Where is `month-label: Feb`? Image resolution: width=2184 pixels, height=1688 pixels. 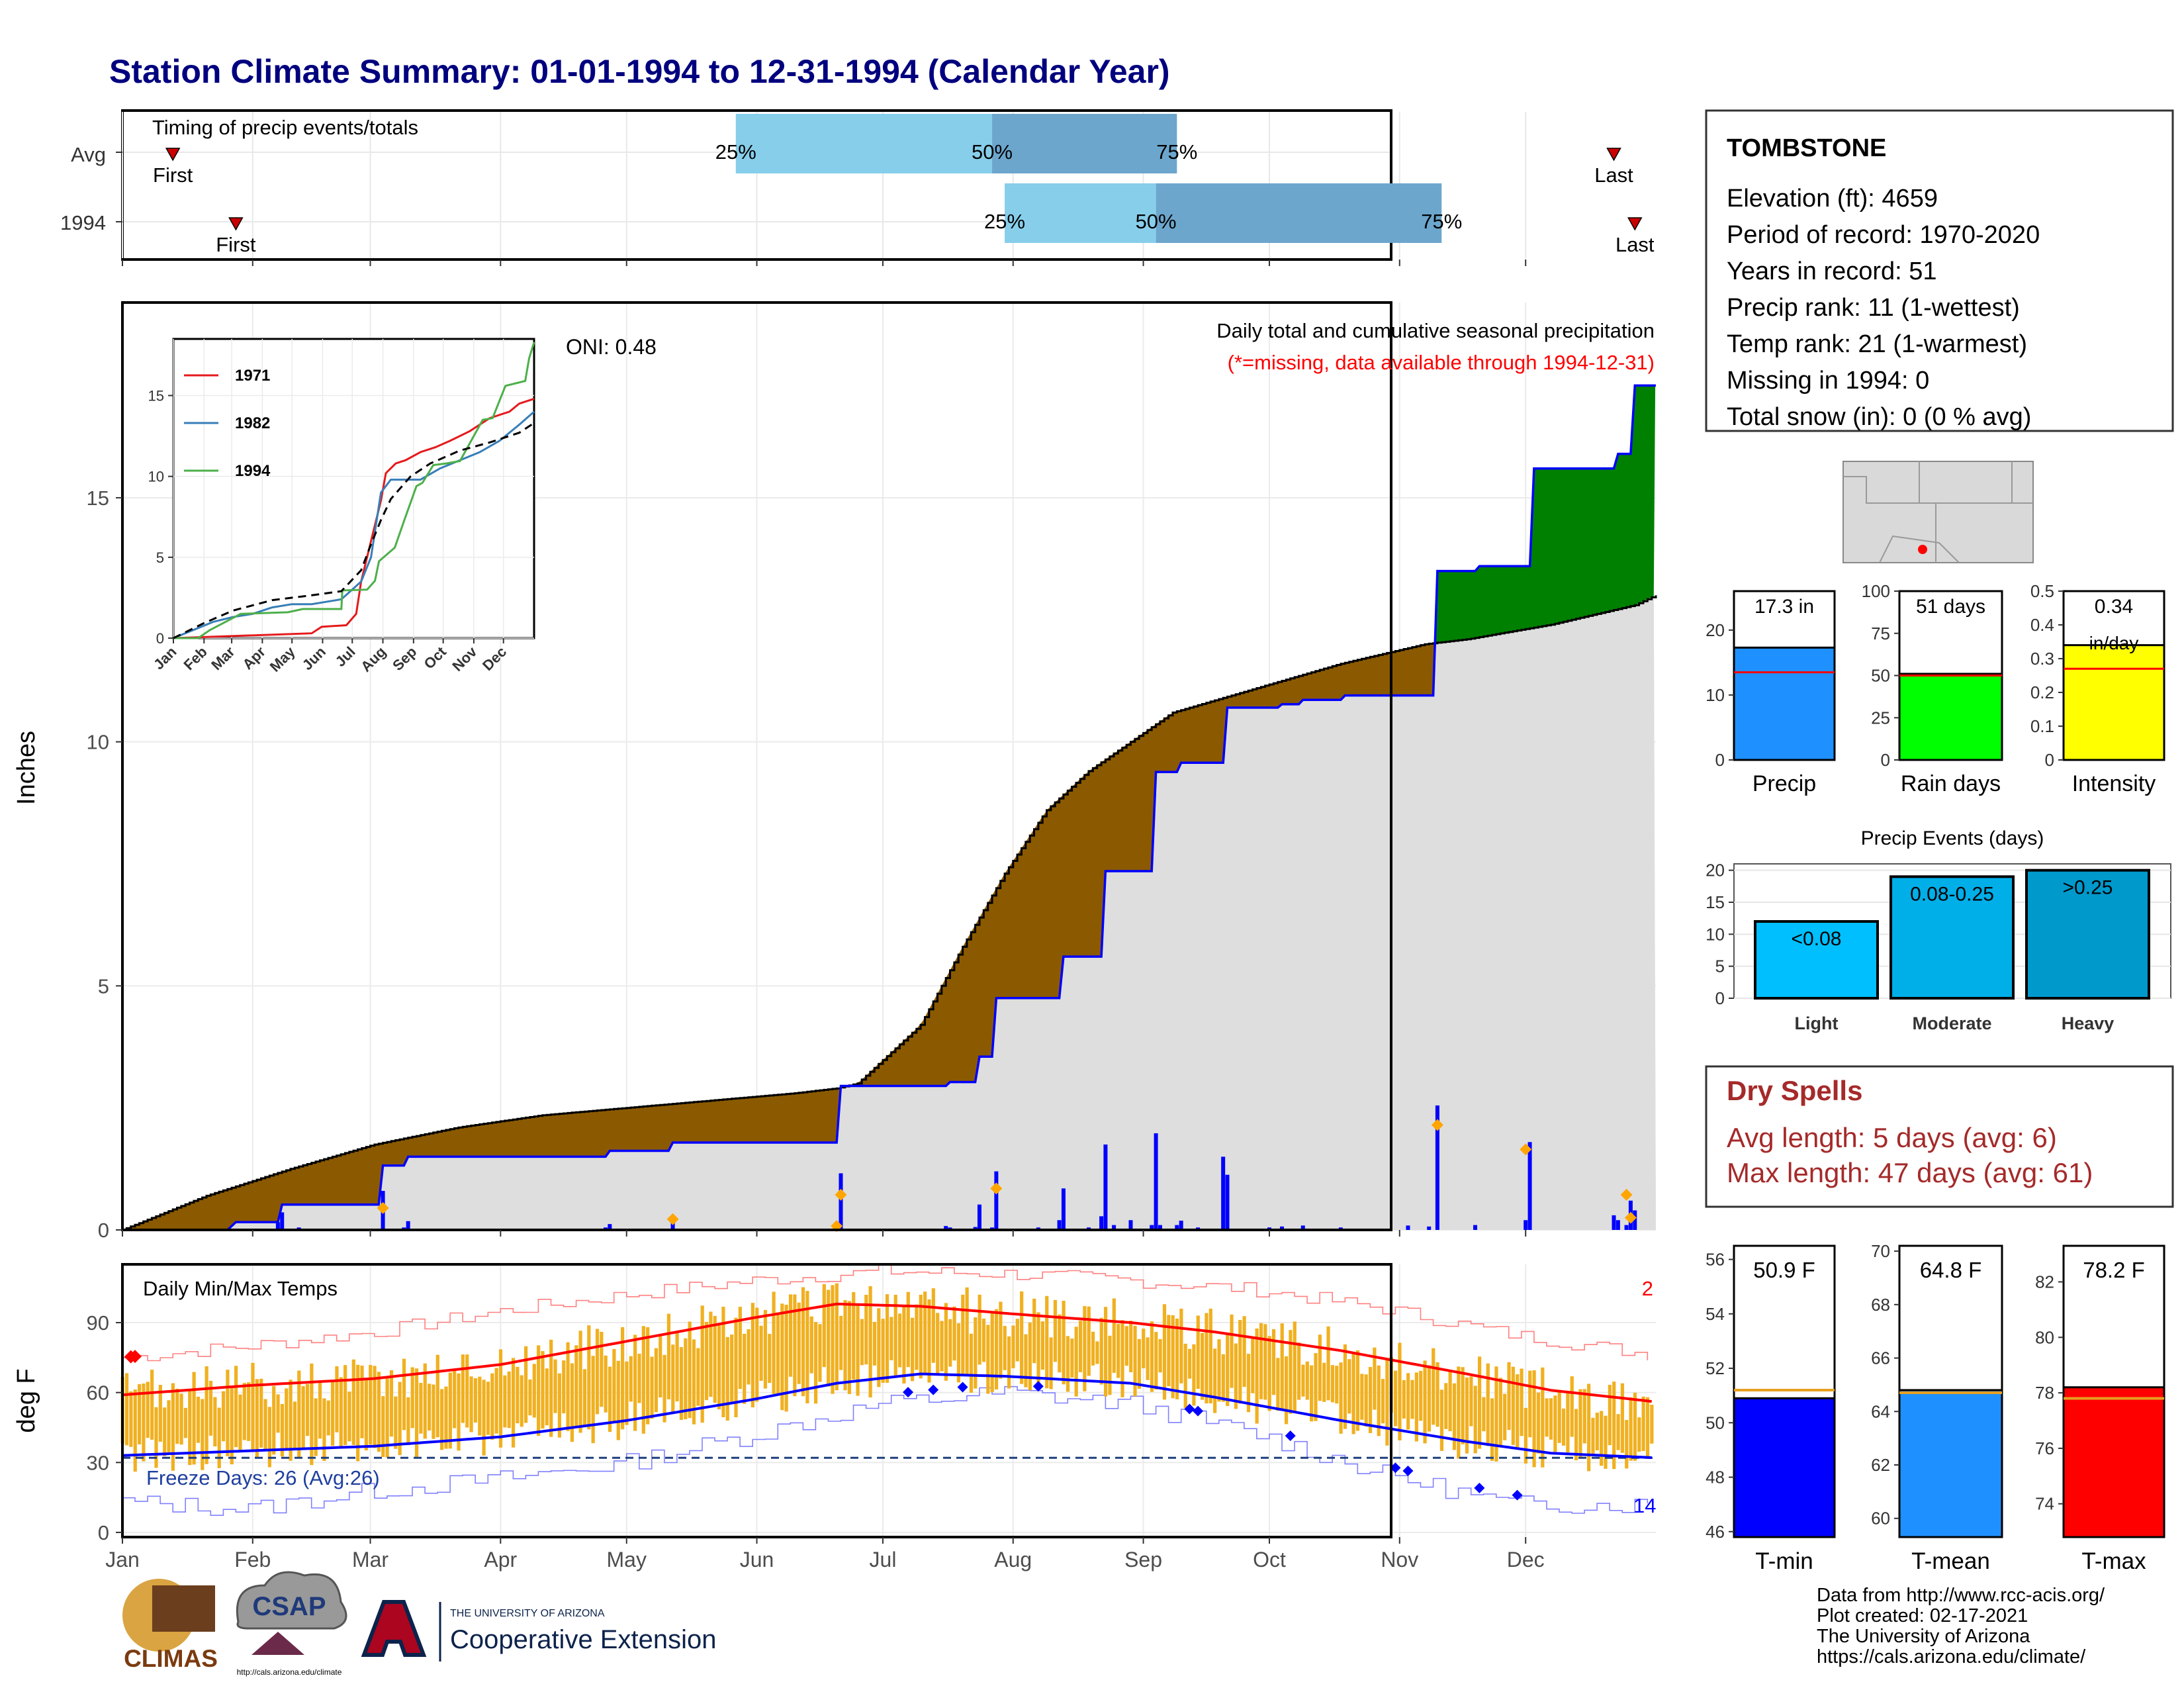
month-label: Feb is located at coordinates (252, 1559).